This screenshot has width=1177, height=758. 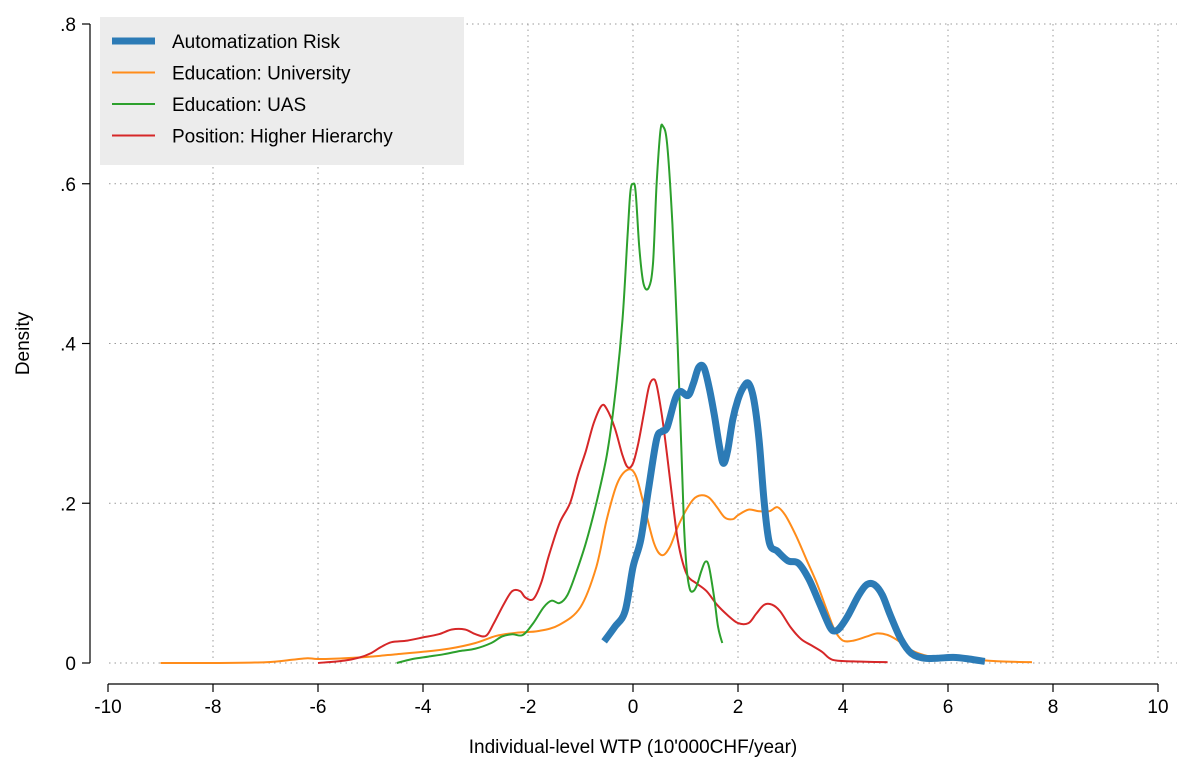 I want to click on legend-background, so click(x=282, y=91).